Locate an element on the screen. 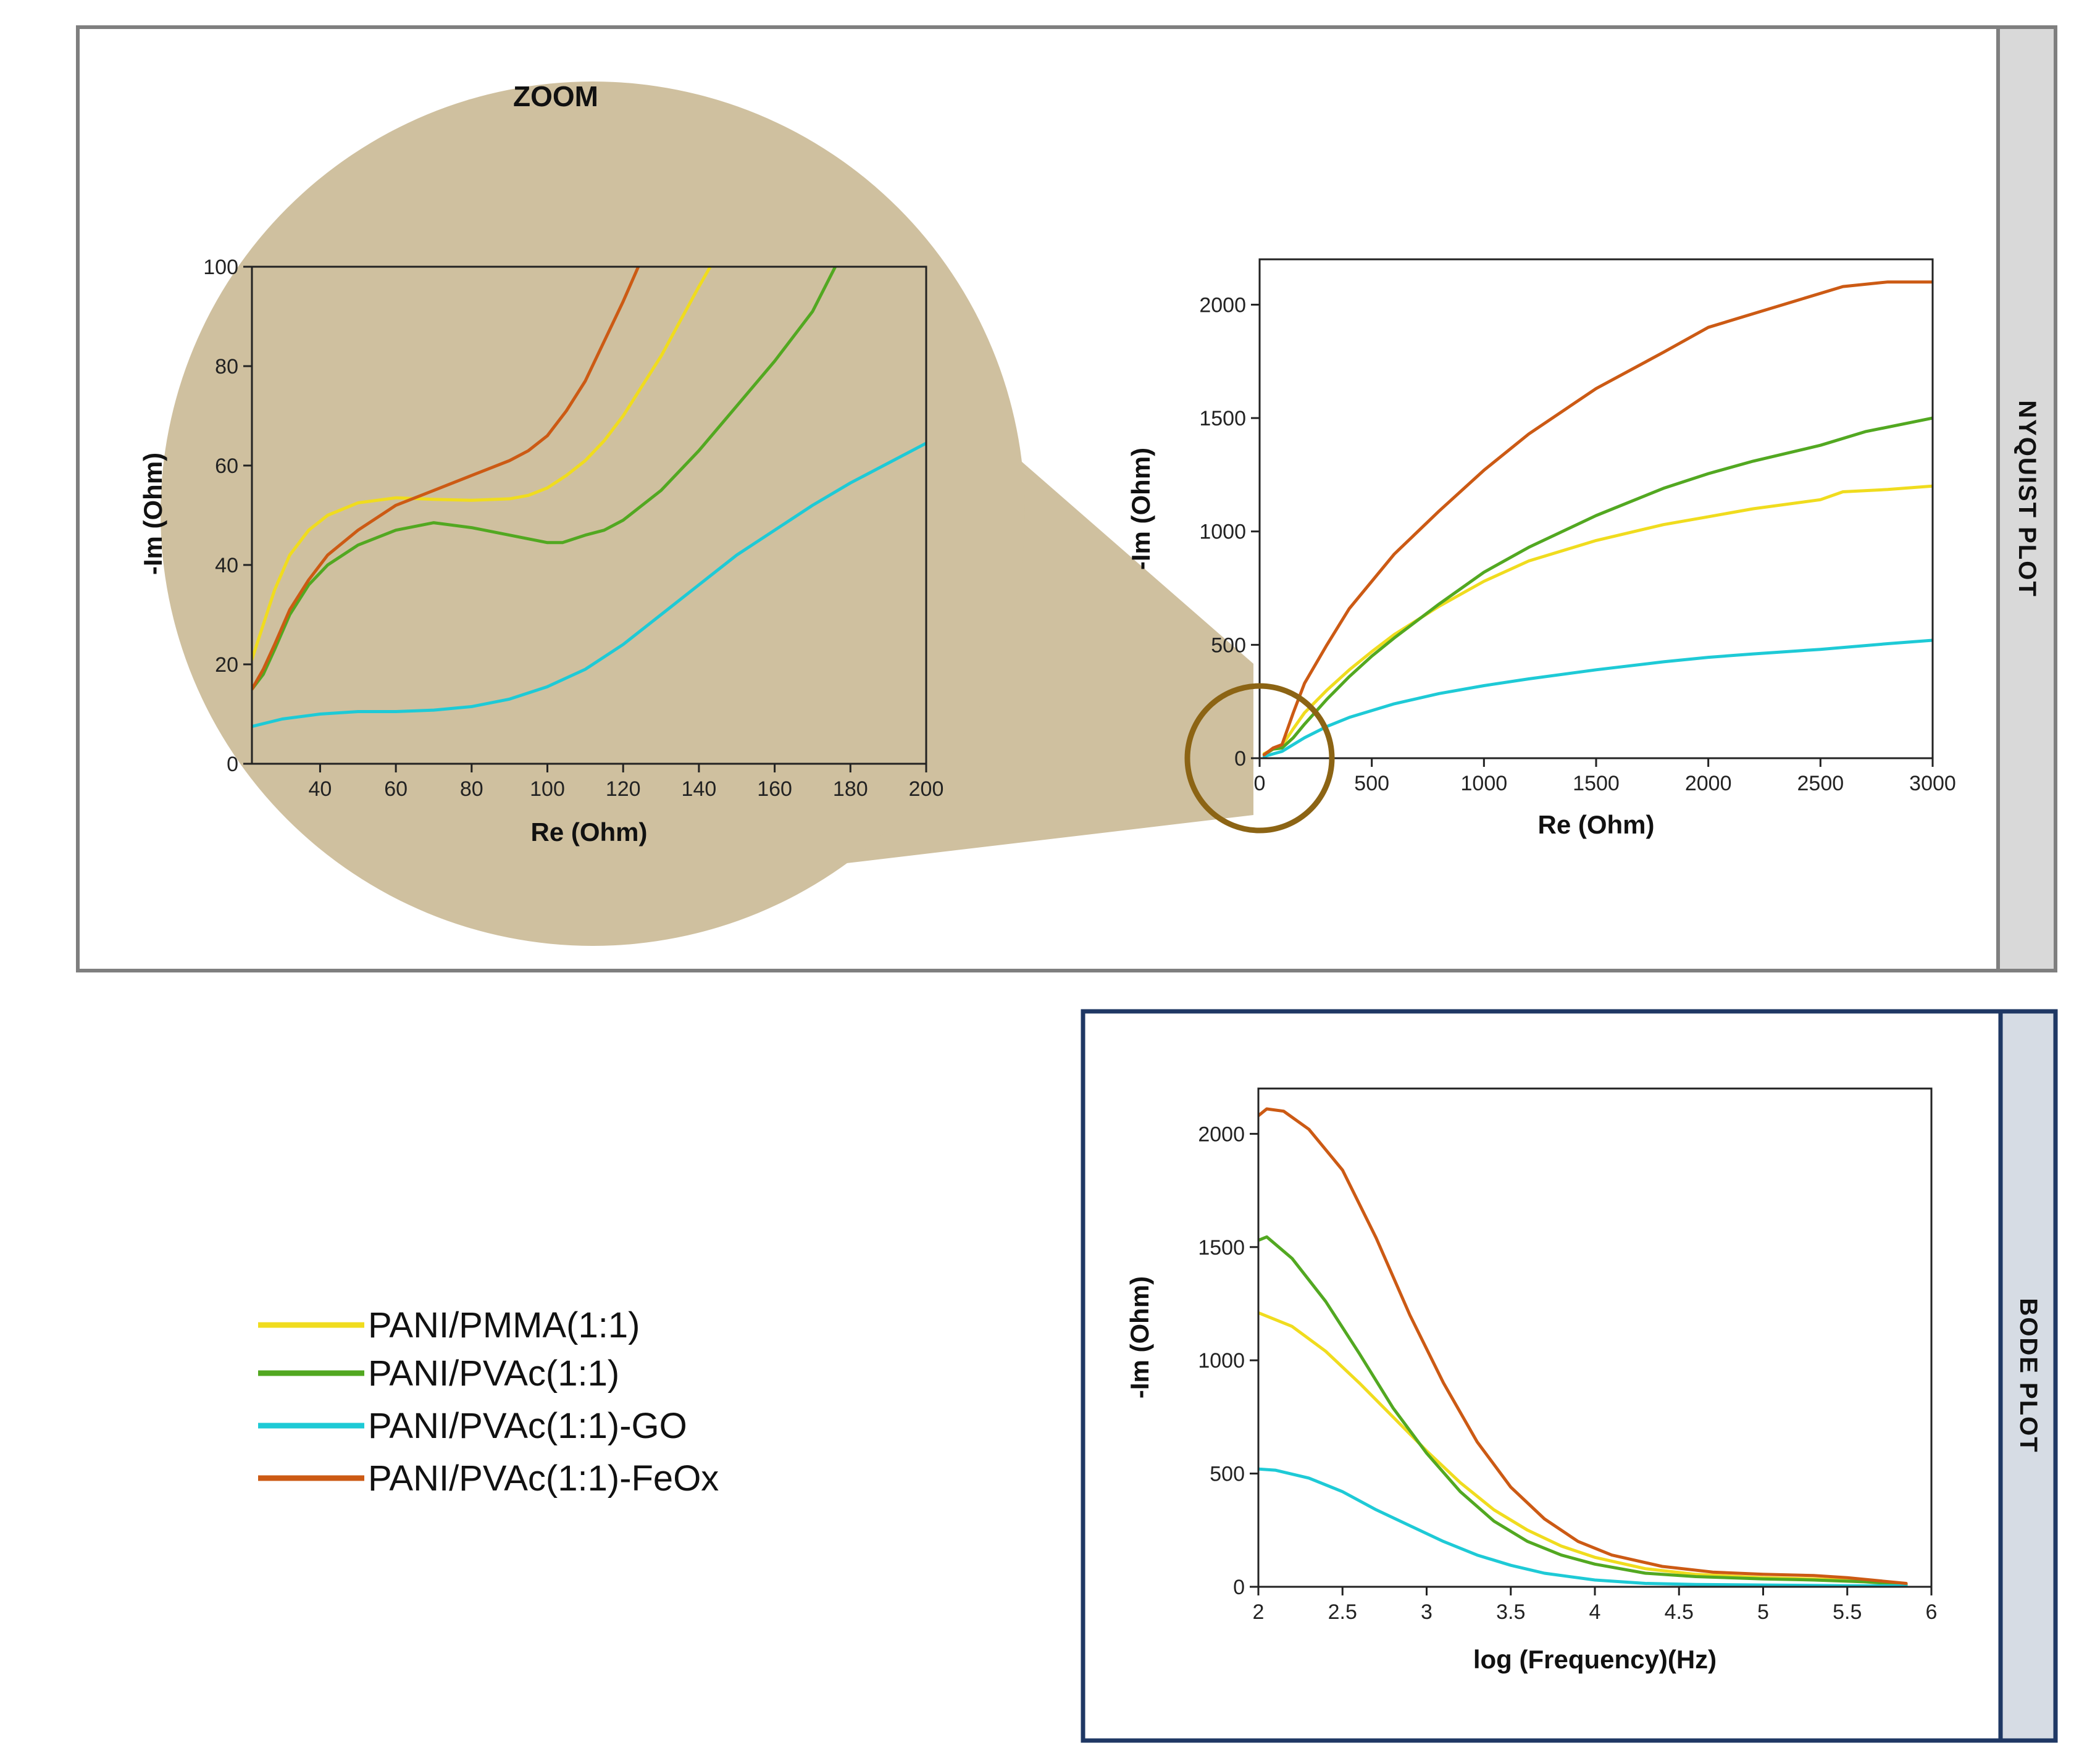  bode-plot-area is located at coordinates (1594, 1338).